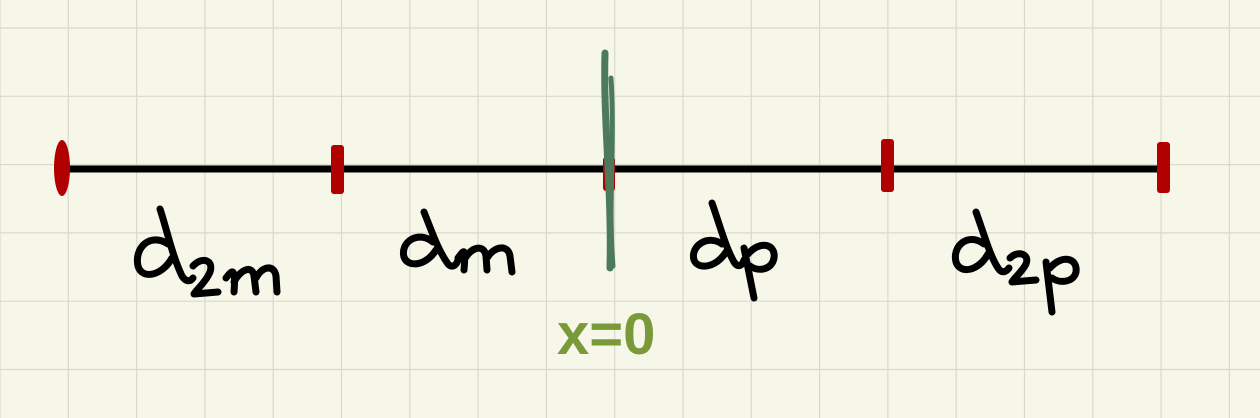 Image resolution: width=1260 pixels, height=418 pixels. Describe the element at coordinates (62, 168) in the screenshot. I see `tick-left-end` at that location.